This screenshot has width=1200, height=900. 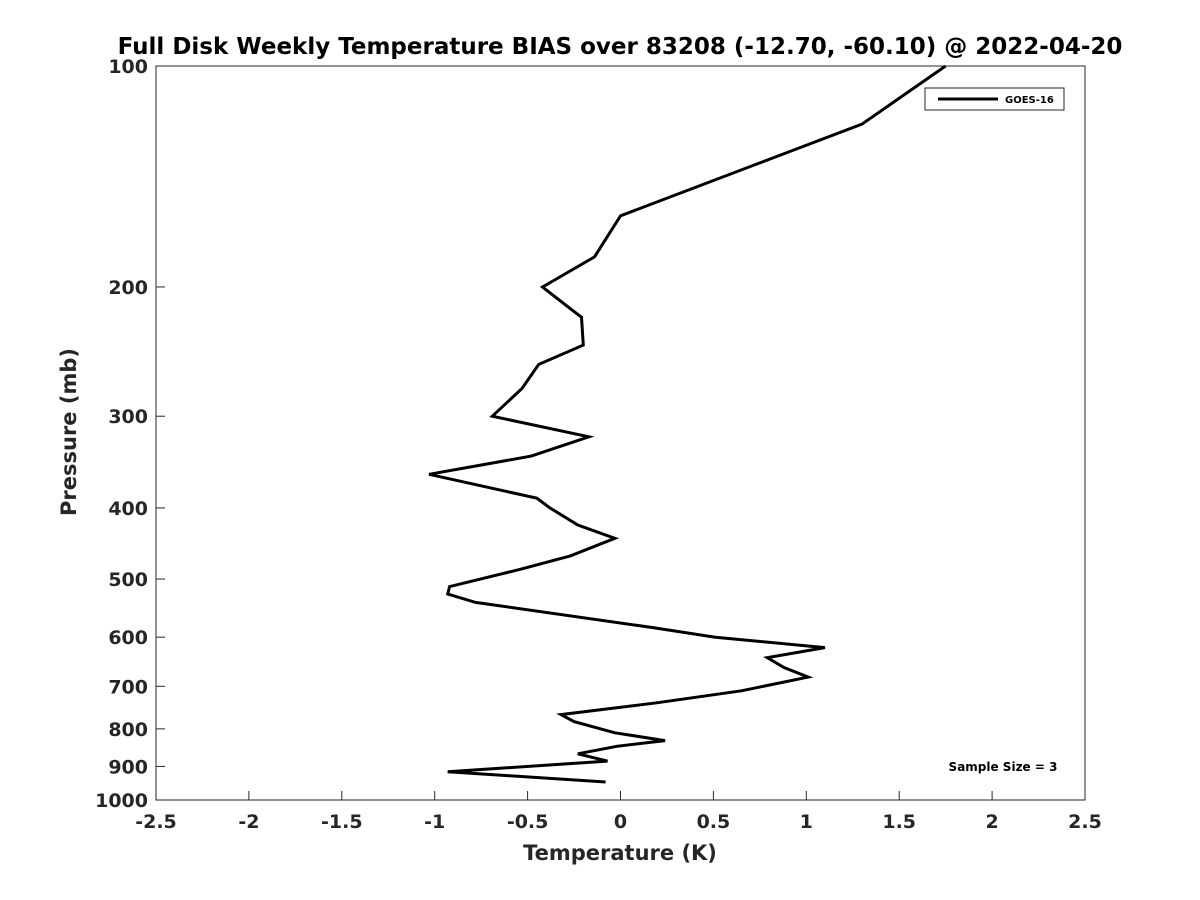 What do you see at coordinates (156, 822) in the screenshot?
I see `x-tick-label: -2.5` at bounding box center [156, 822].